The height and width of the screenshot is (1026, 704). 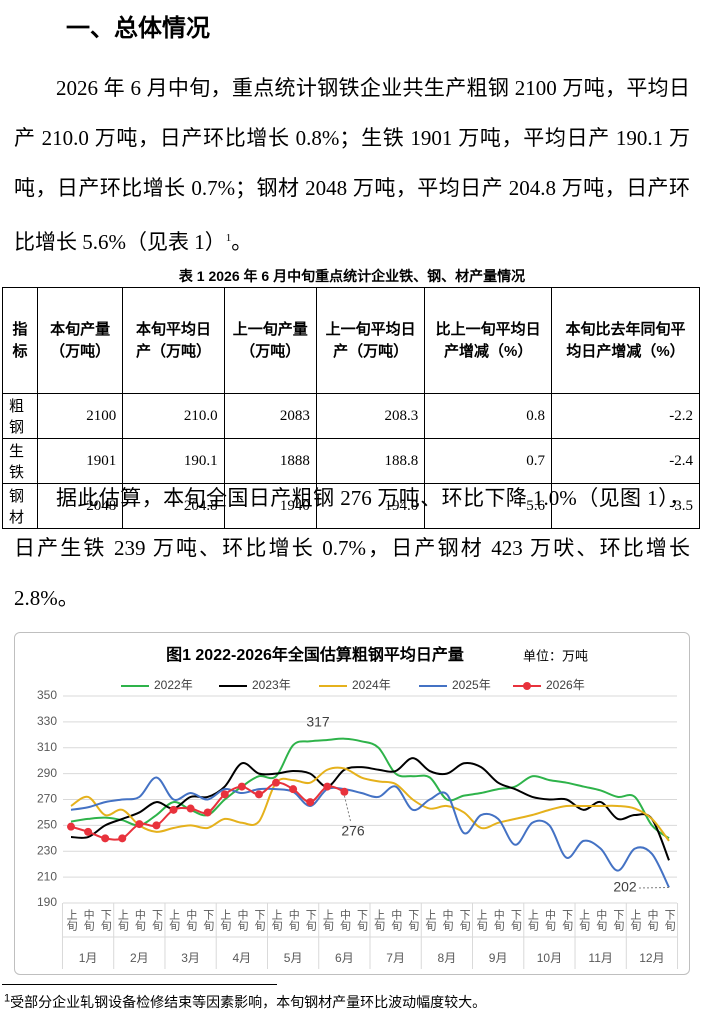 What do you see at coordinates (173, 340) in the screenshot?
I see `header-cell: 本旬平均日产（万吨）` at bounding box center [173, 340].